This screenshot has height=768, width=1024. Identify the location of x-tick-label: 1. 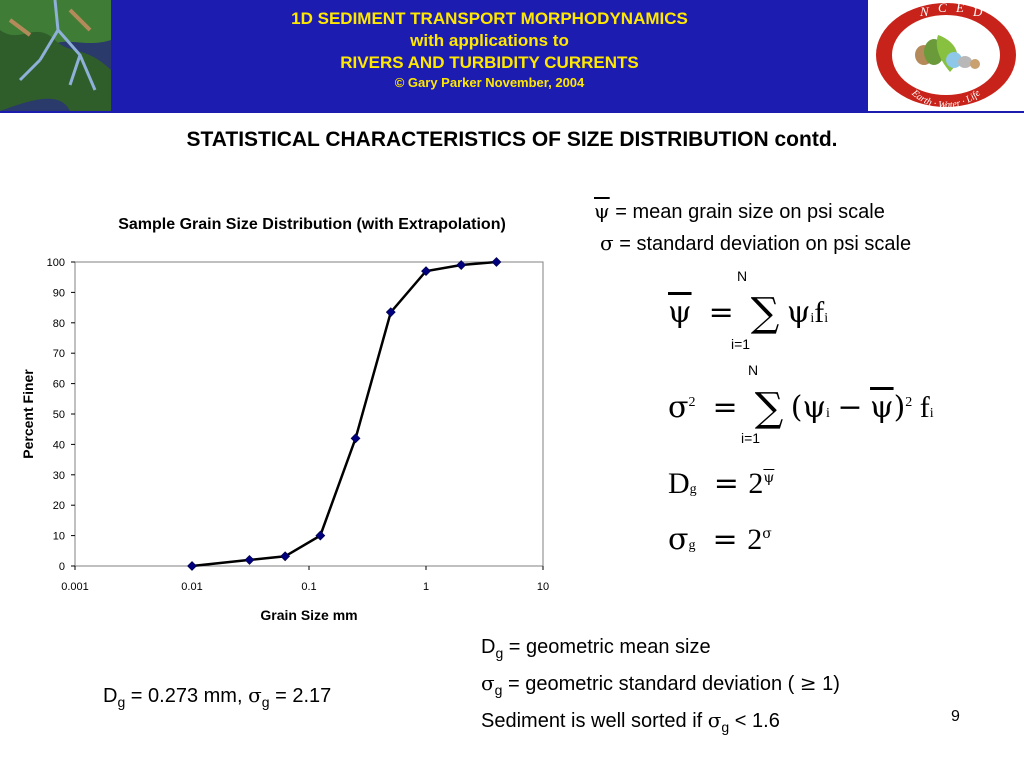
(426, 587).